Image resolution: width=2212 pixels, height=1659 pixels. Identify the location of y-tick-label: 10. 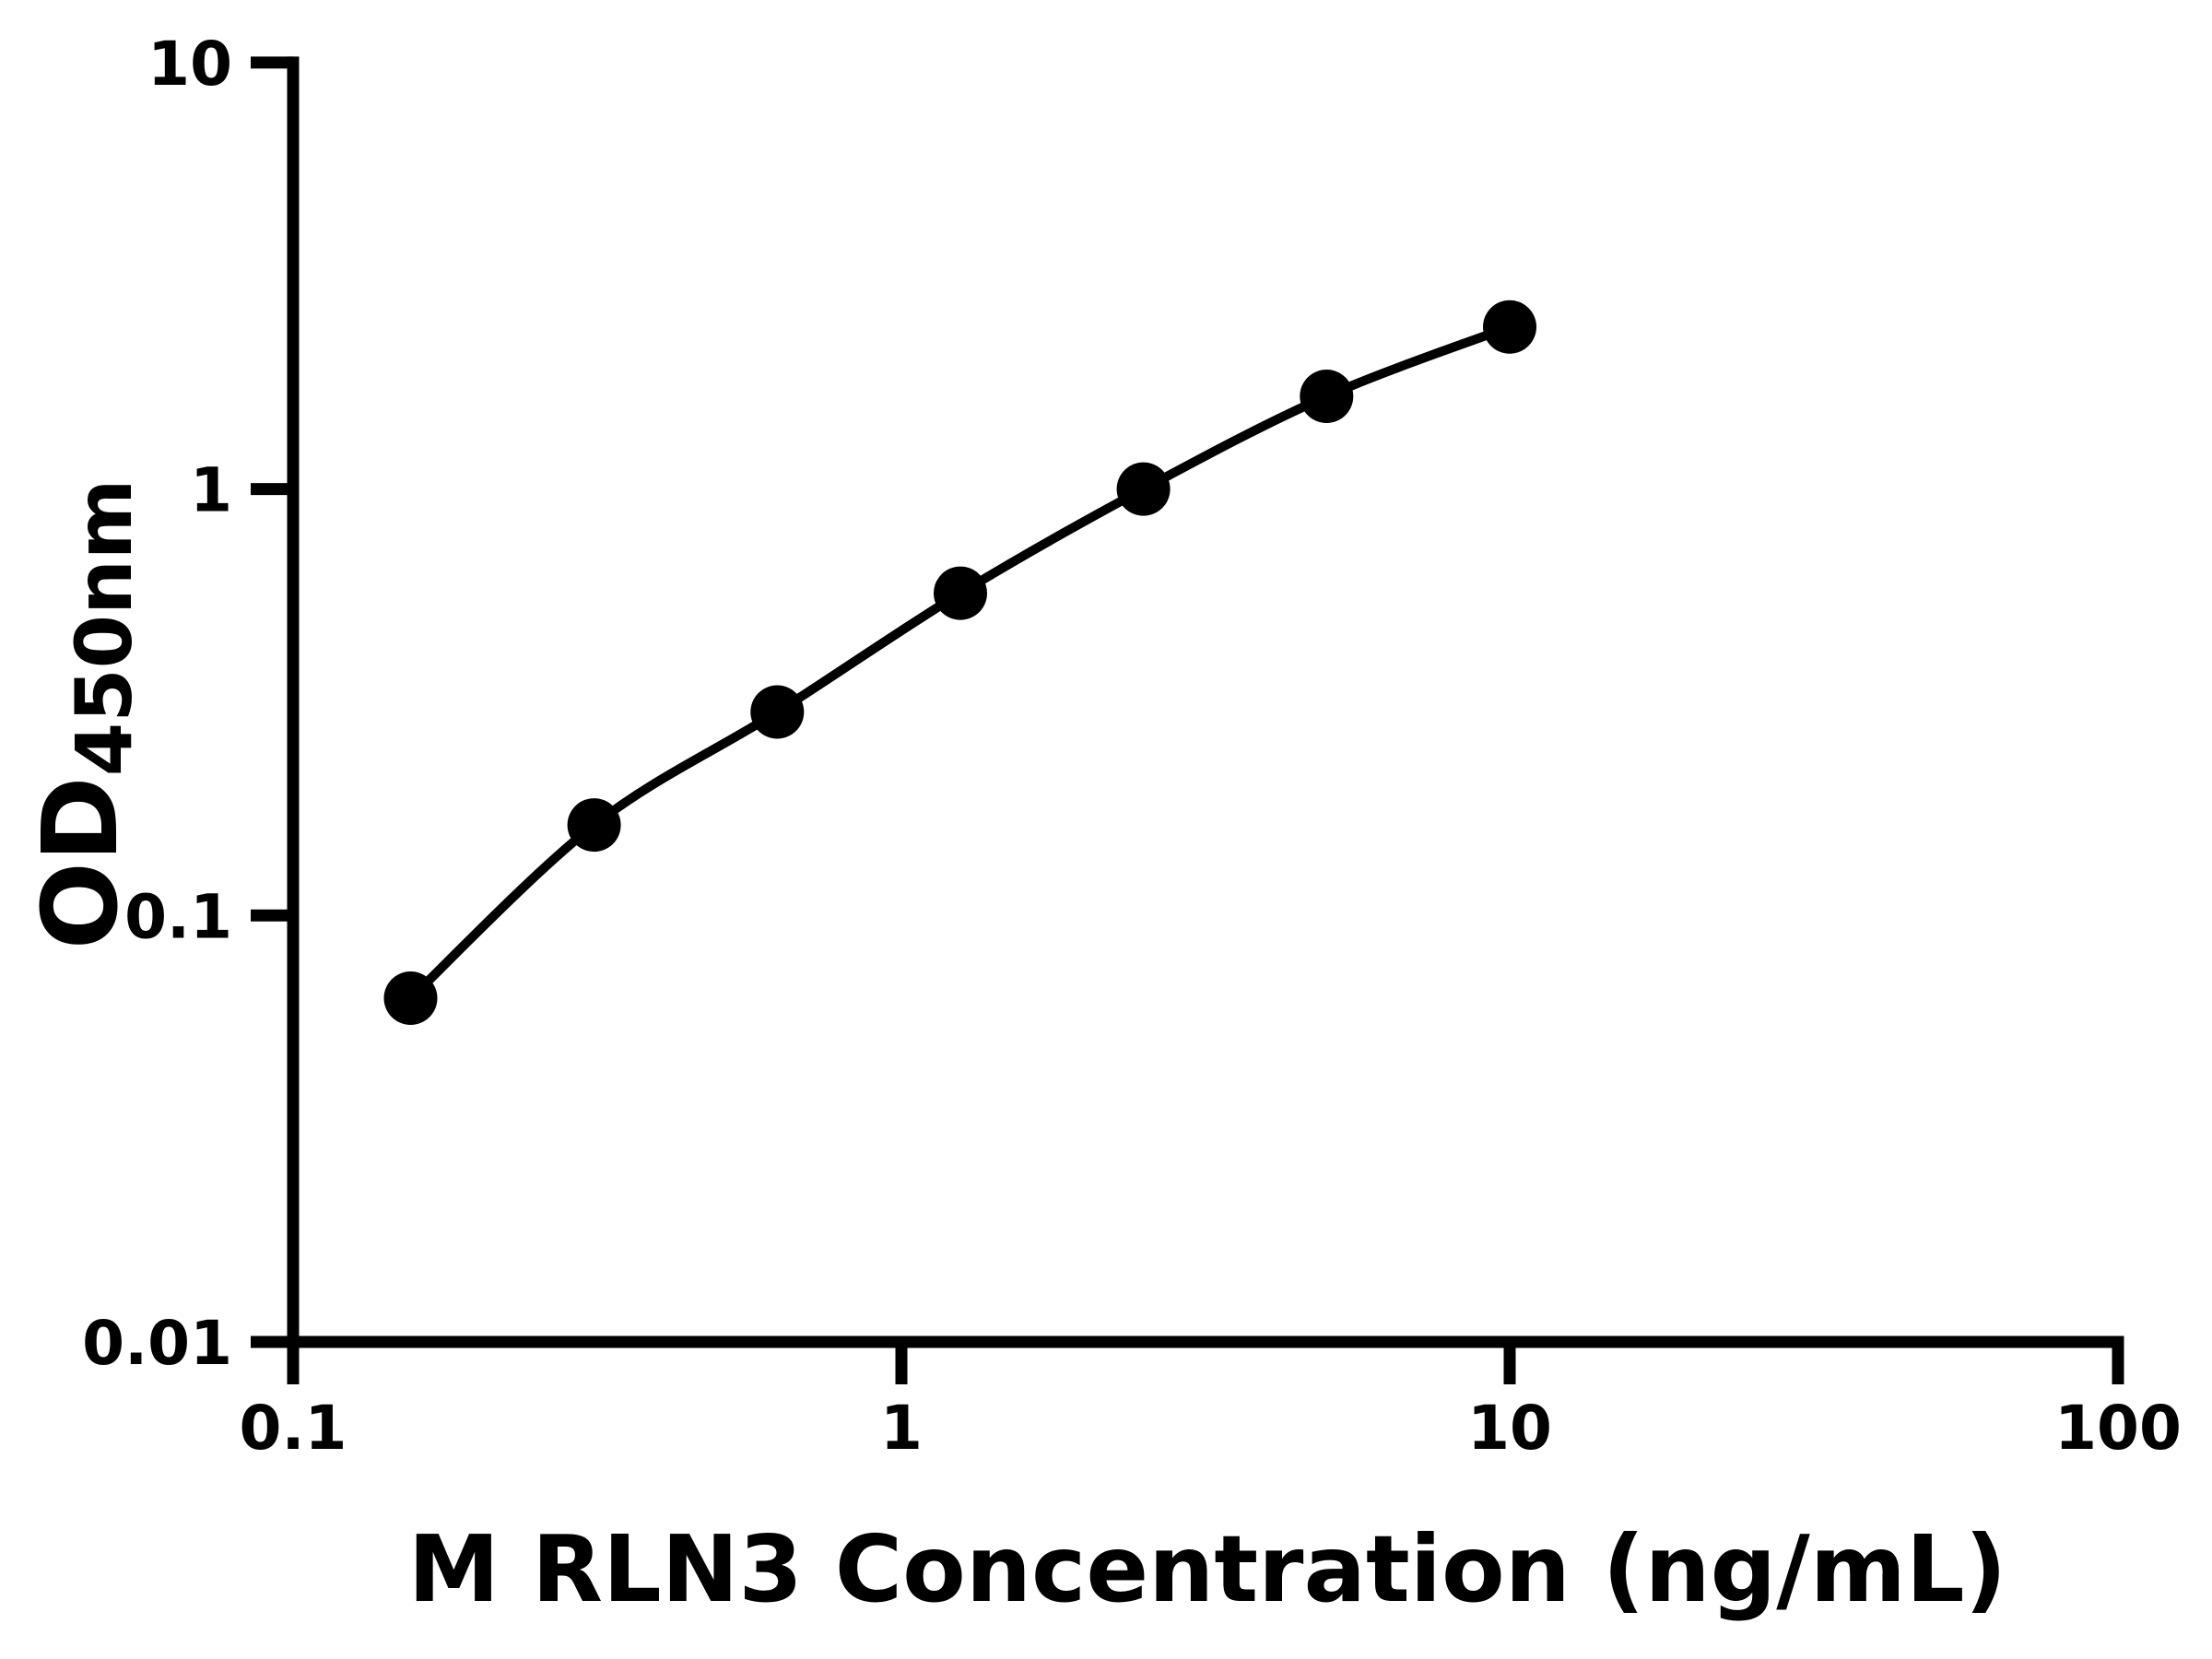
(189, 64).